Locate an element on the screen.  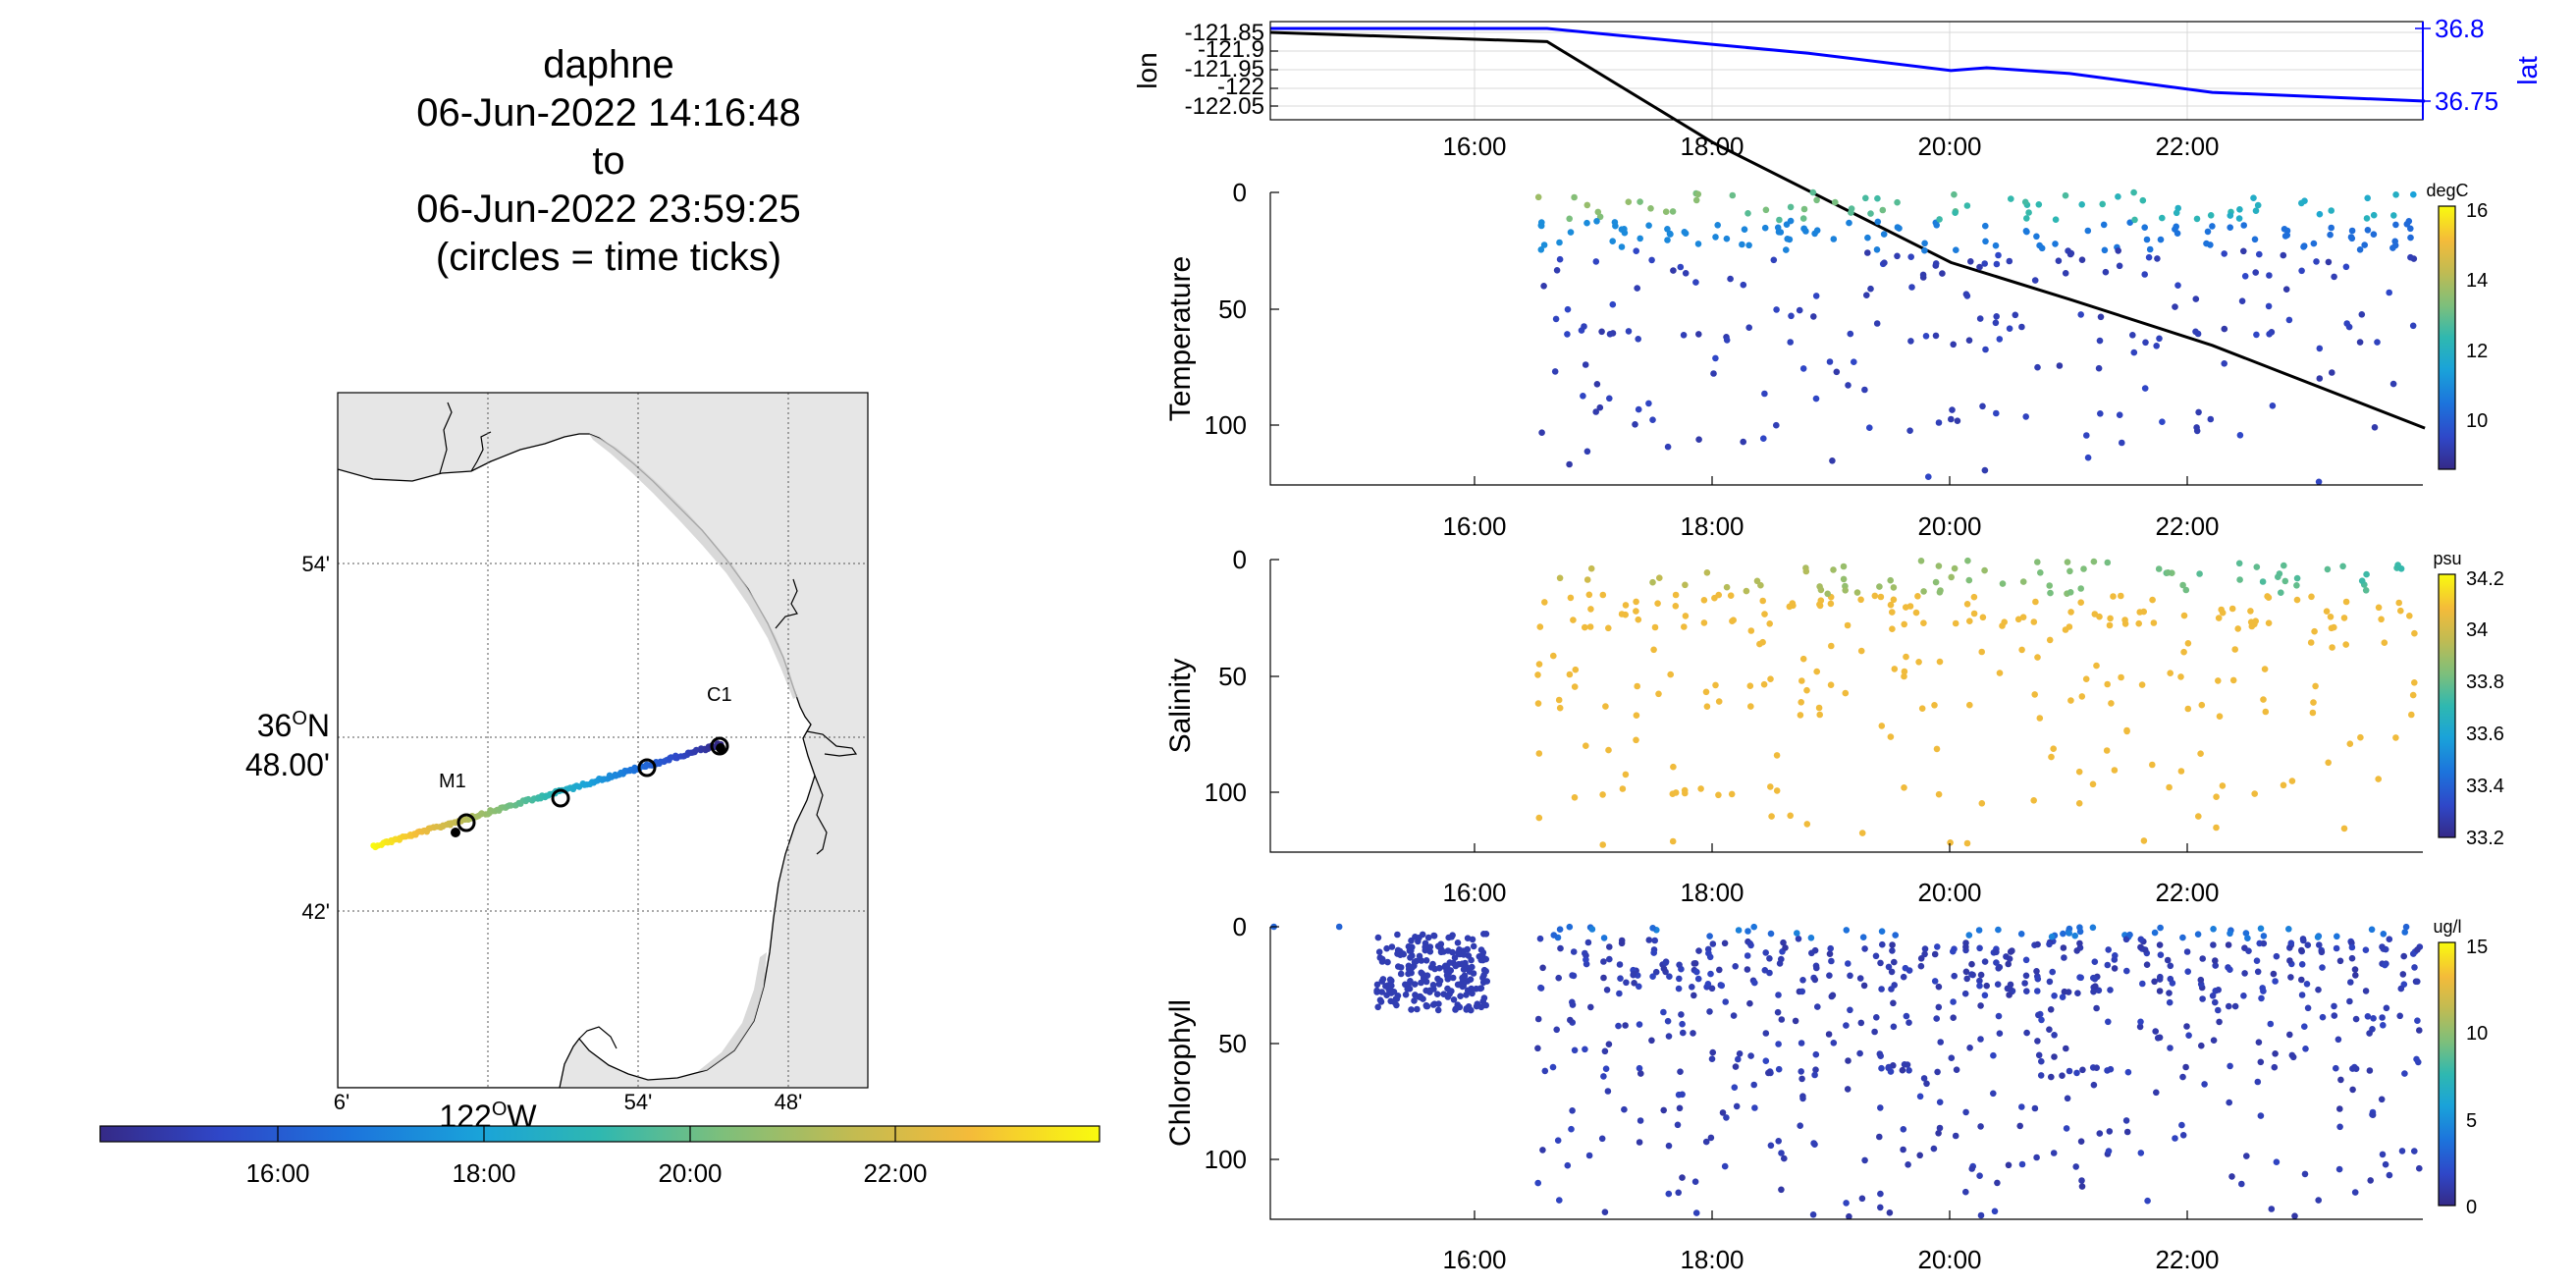
colorbar-tick: 0 is located at coordinates (2471, 1207).